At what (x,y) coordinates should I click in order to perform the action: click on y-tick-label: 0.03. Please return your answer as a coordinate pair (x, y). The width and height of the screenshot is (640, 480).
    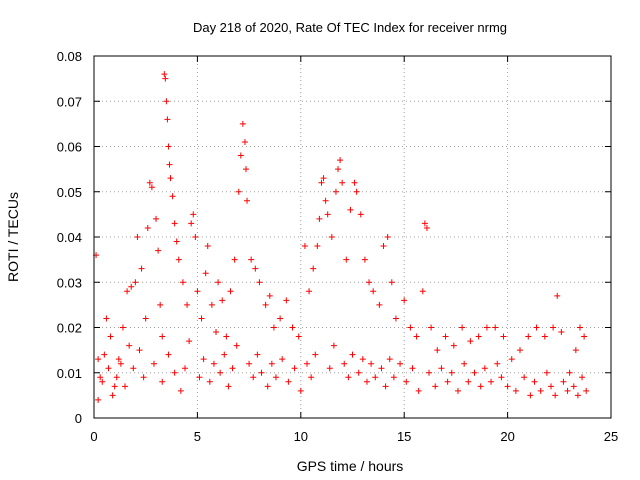
    Looking at the image, I should click on (69, 282).